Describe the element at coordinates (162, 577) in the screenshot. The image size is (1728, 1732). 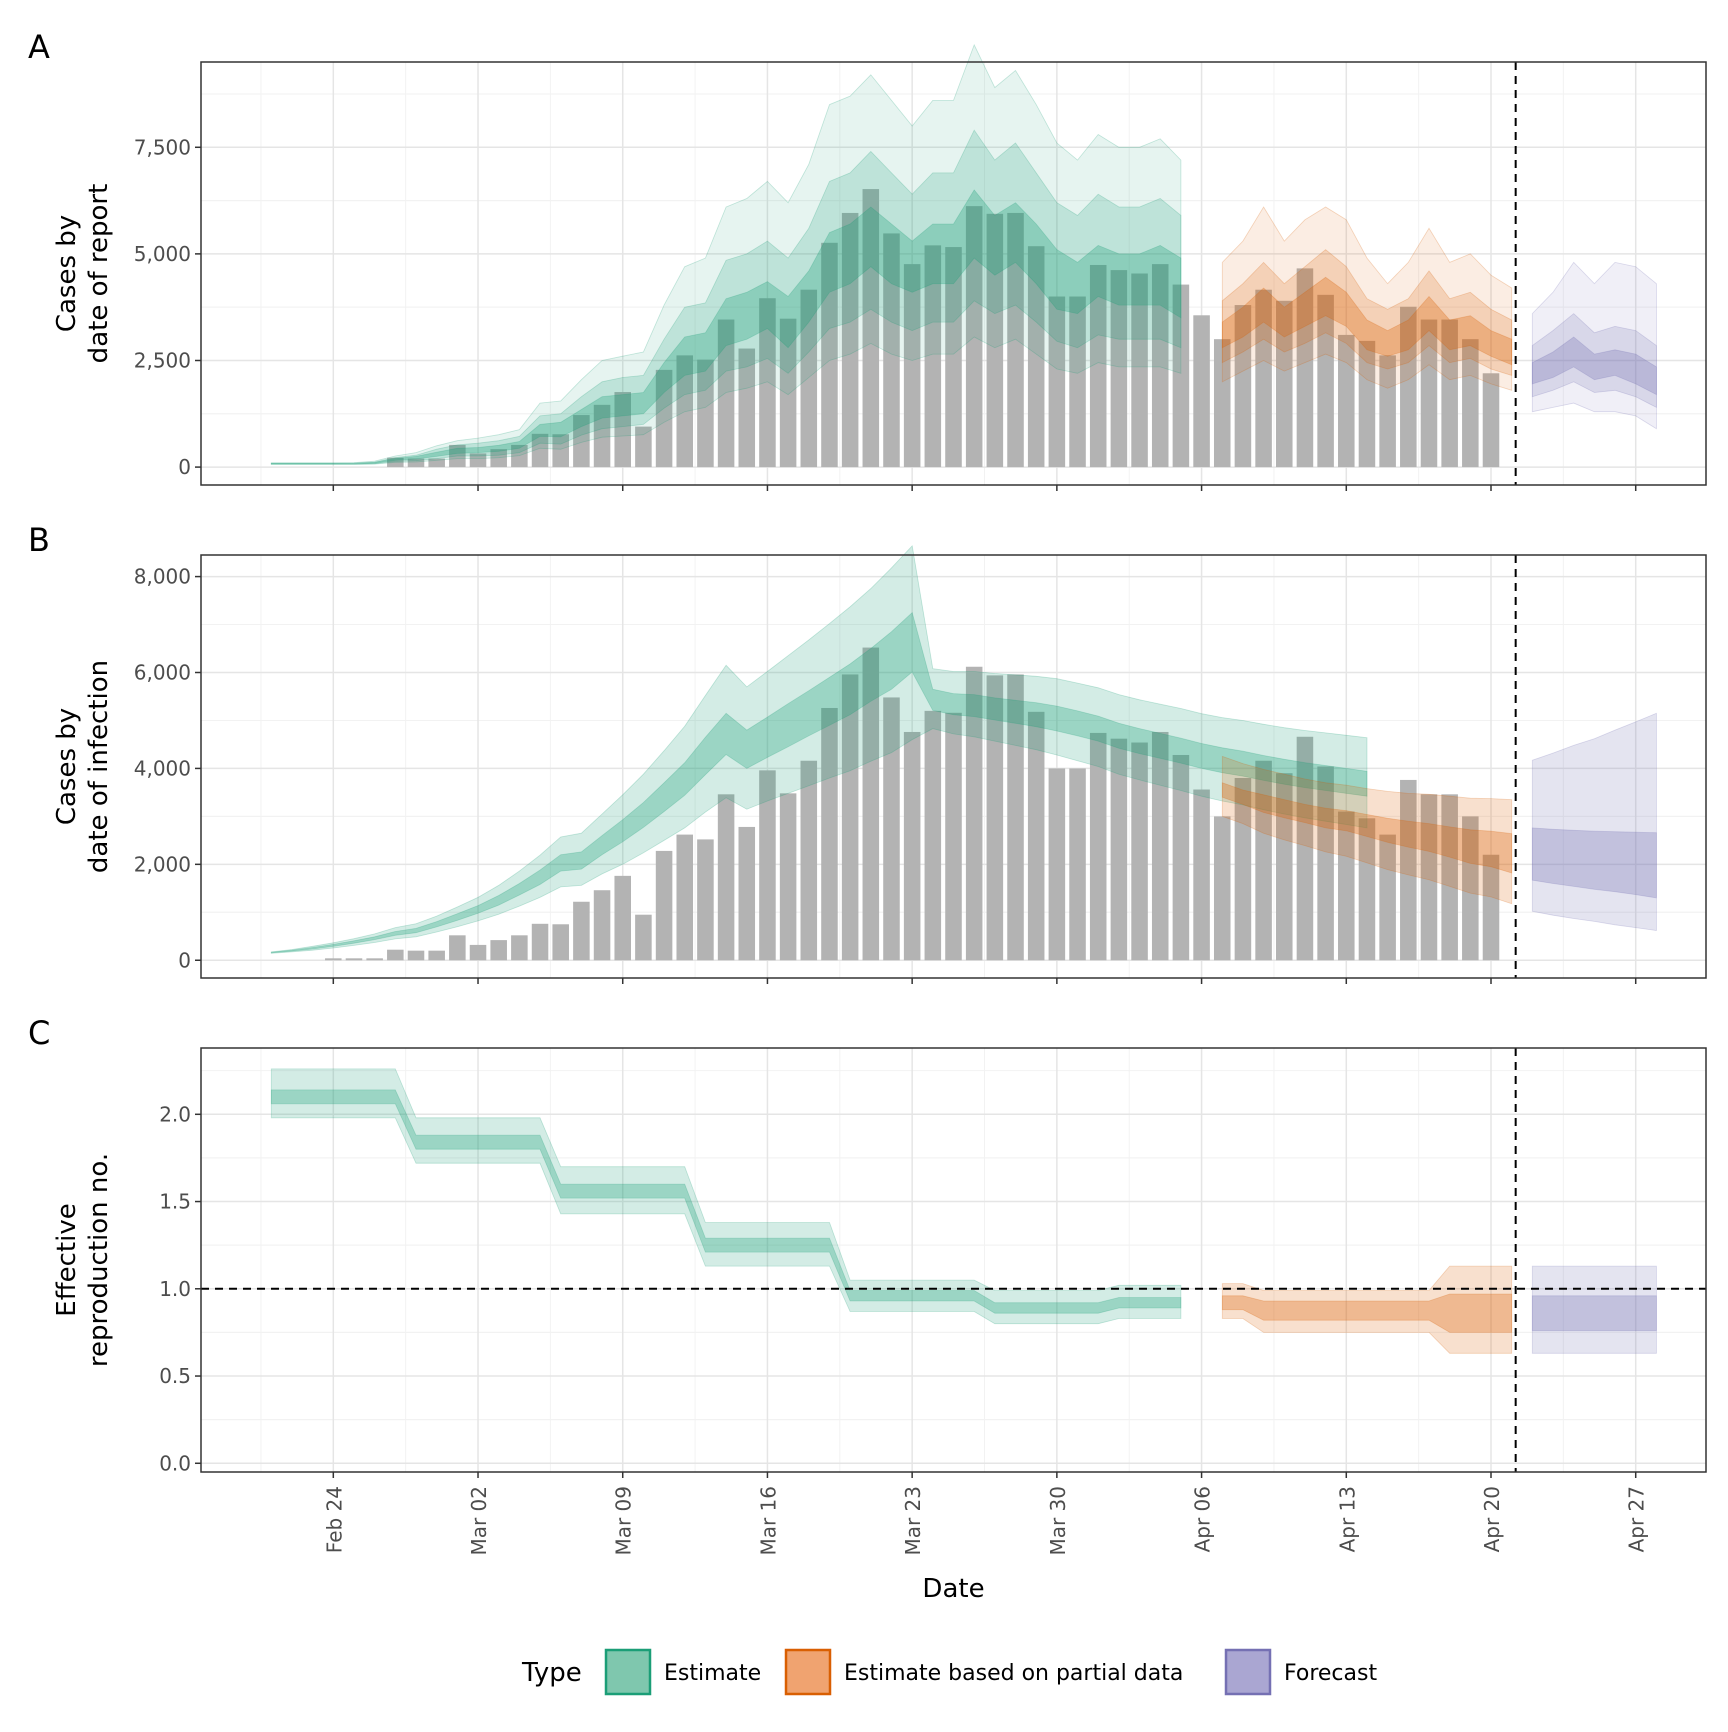
I see `y-tick-label: 8,000` at that location.